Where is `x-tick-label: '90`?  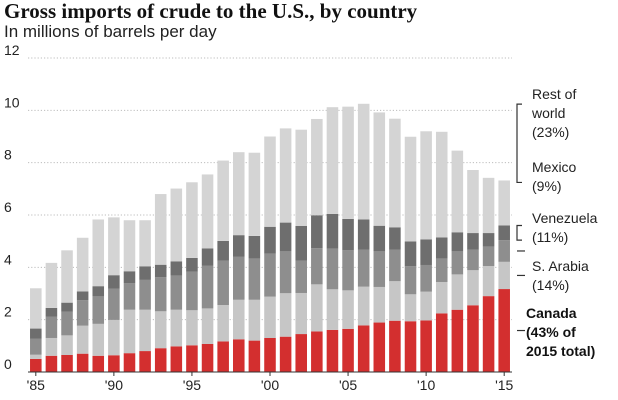
x-tick-label: '90 is located at coordinates (114, 385).